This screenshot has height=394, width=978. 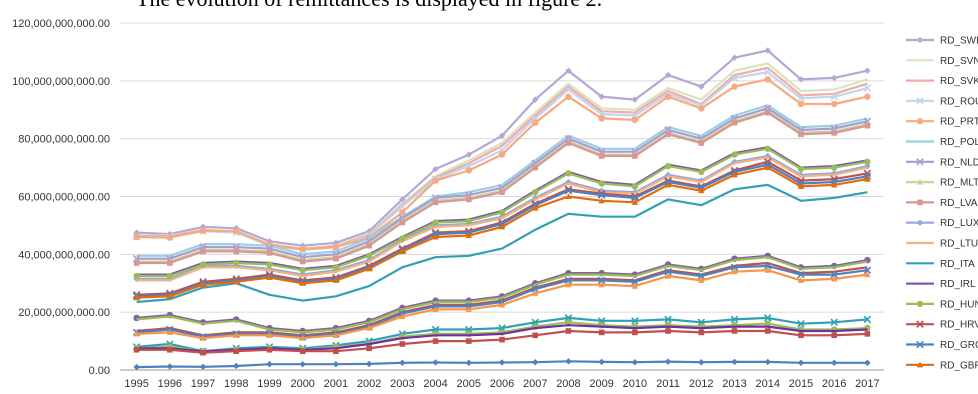 What do you see at coordinates (767, 384) in the screenshot?
I see `x-tick-label: 2014` at bounding box center [767, 384].